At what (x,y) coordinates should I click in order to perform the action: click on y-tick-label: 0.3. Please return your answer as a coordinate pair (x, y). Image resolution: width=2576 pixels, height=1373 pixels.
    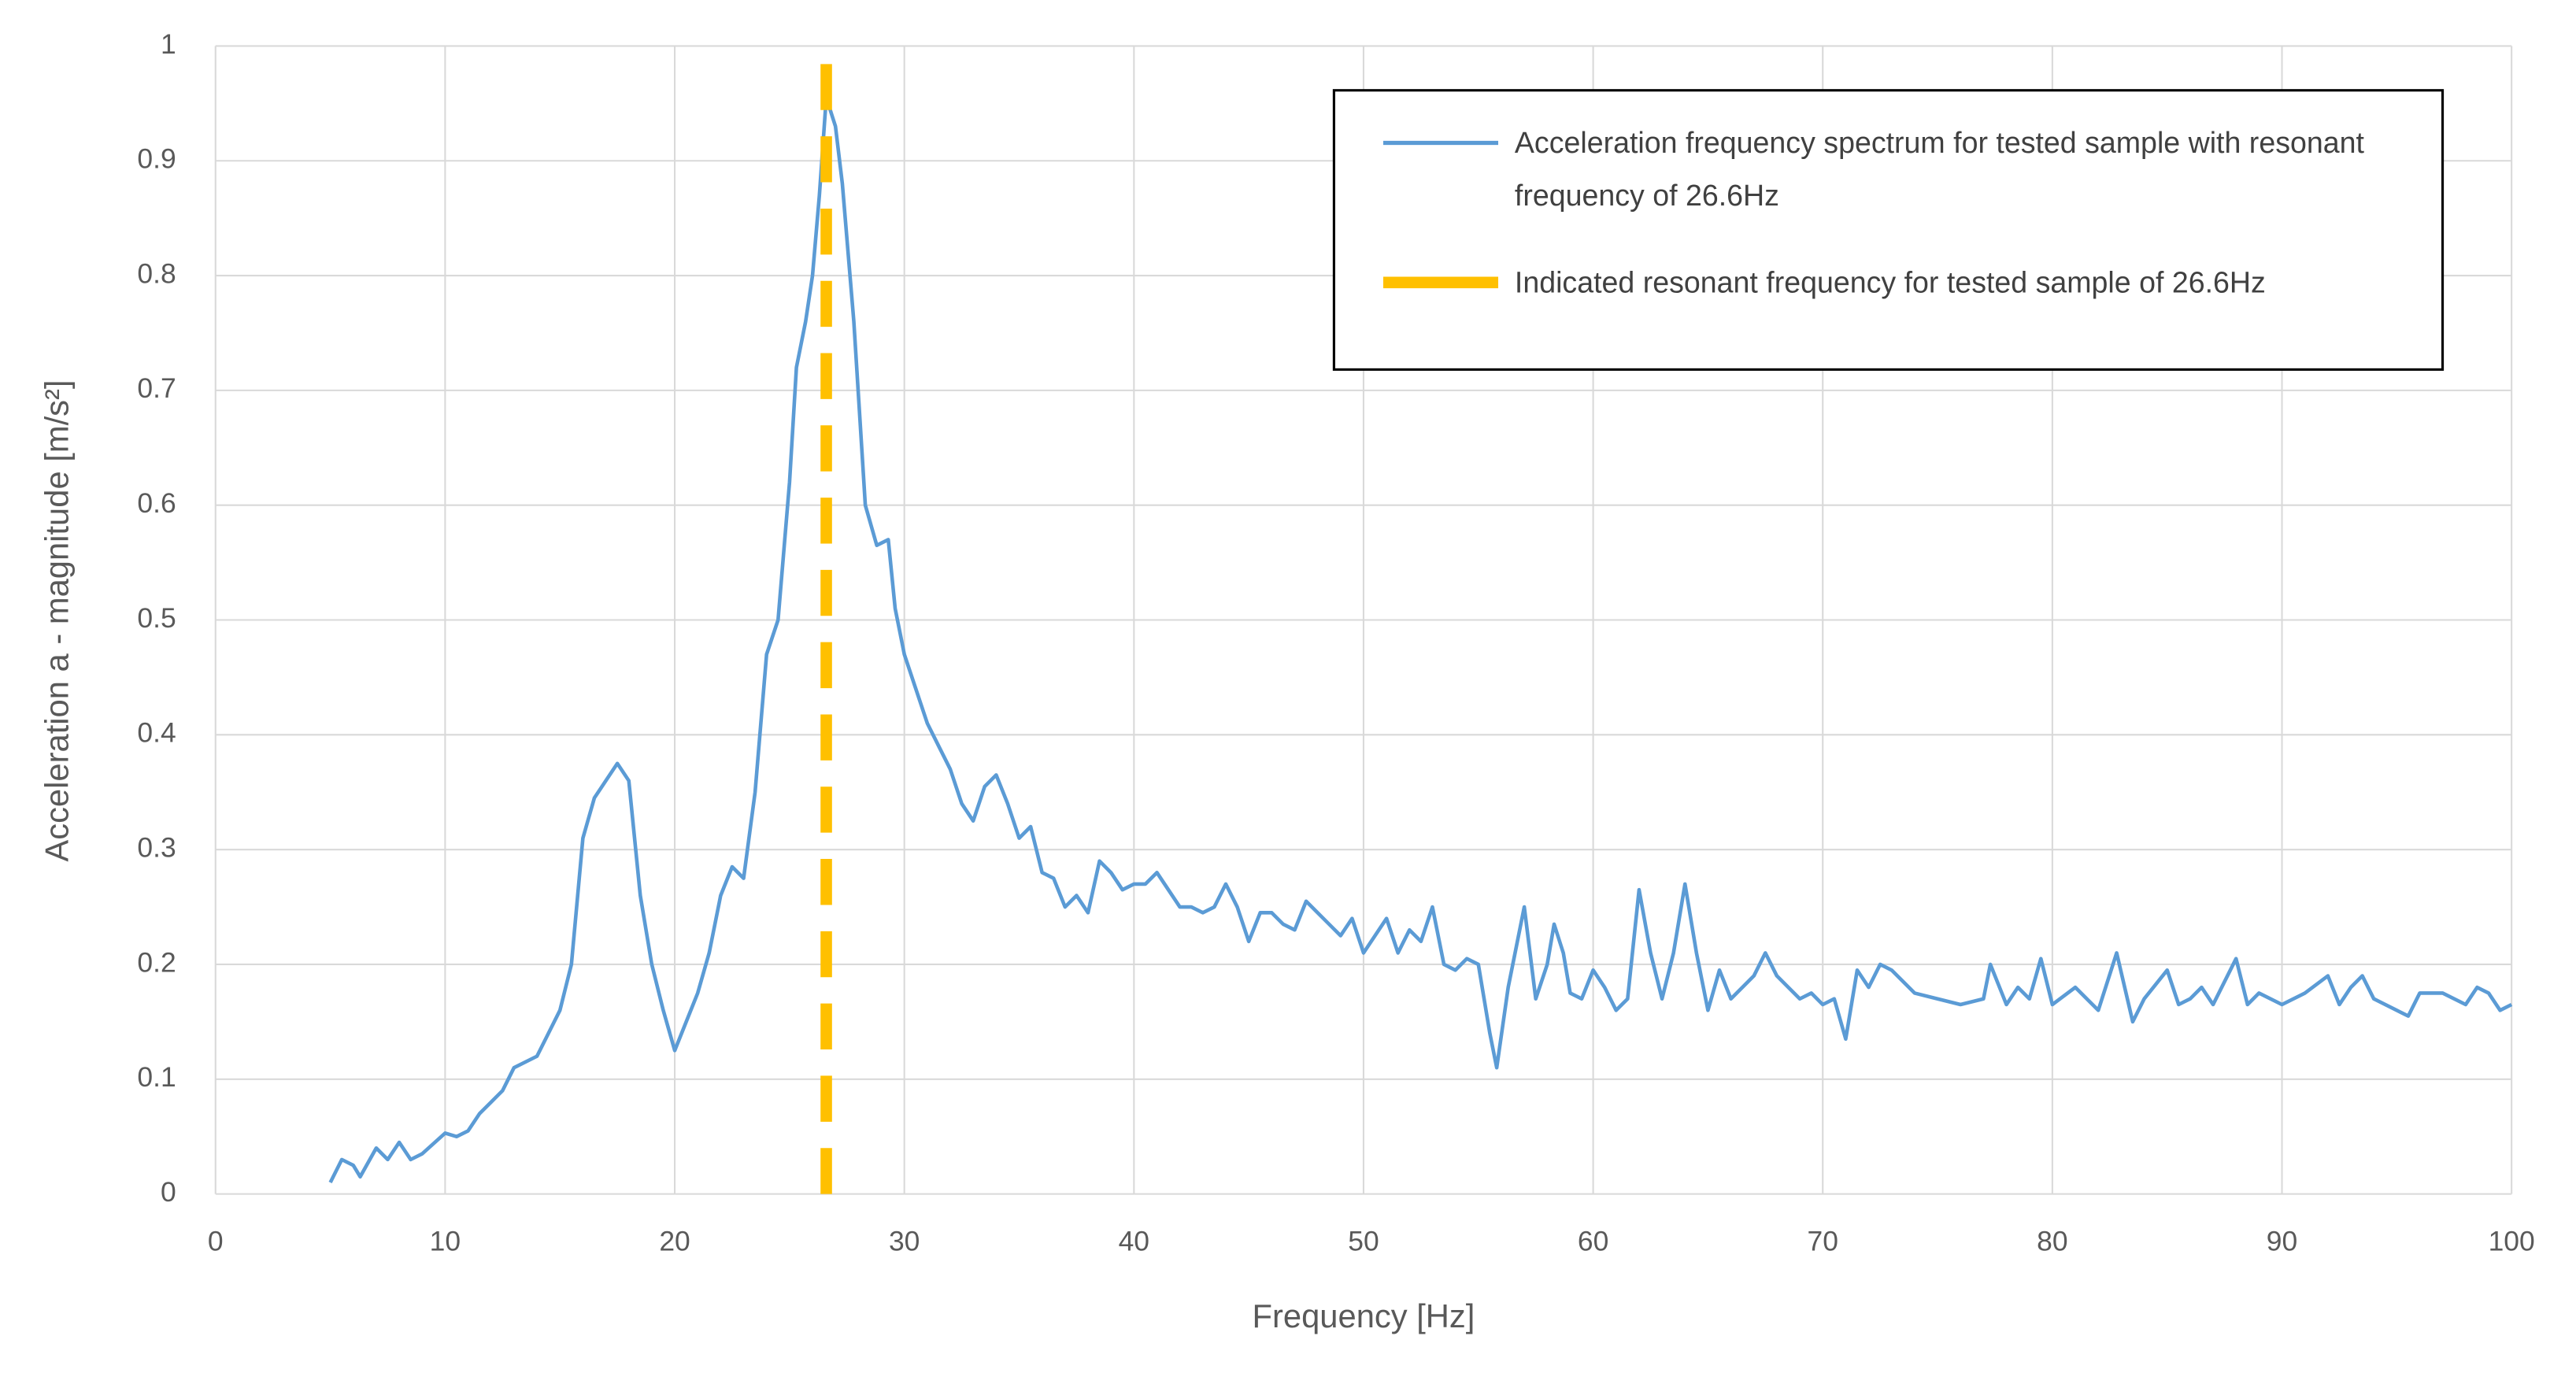
    Looking at the image, I should click on (156, 848).